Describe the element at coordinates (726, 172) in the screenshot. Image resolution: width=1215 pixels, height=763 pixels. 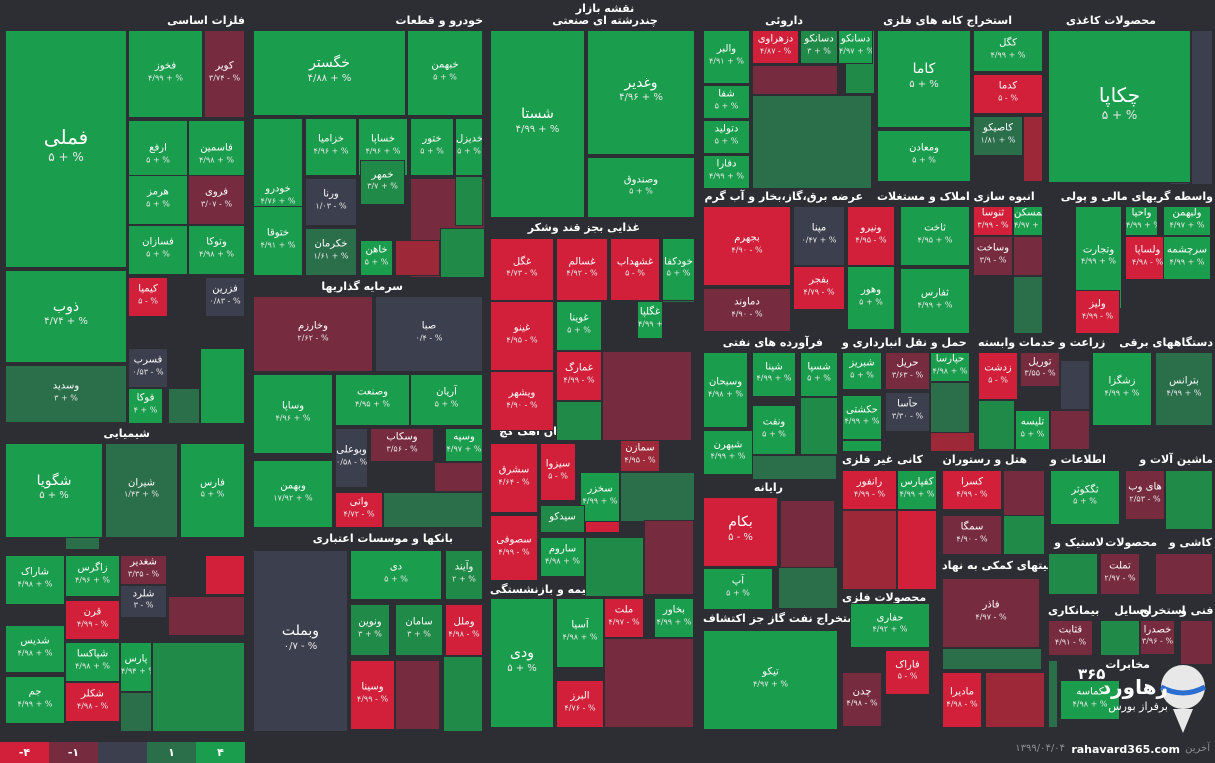
I see `stock-tile: دفارا ۴/۹۹ + %` at that location.